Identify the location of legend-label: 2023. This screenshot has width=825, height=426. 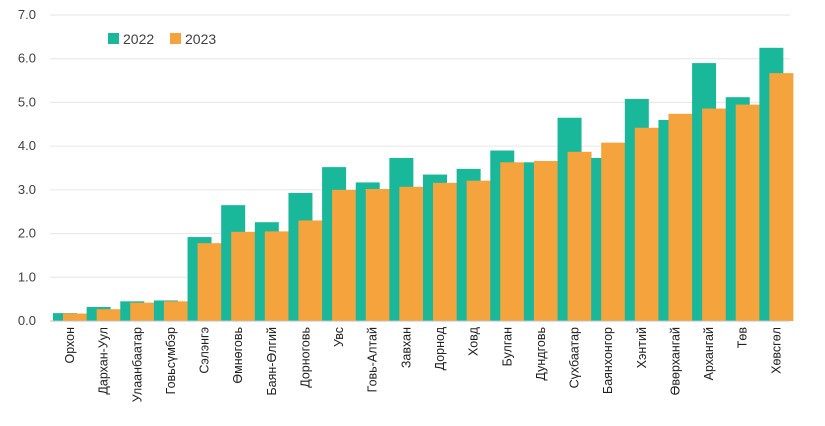
(200, 39).